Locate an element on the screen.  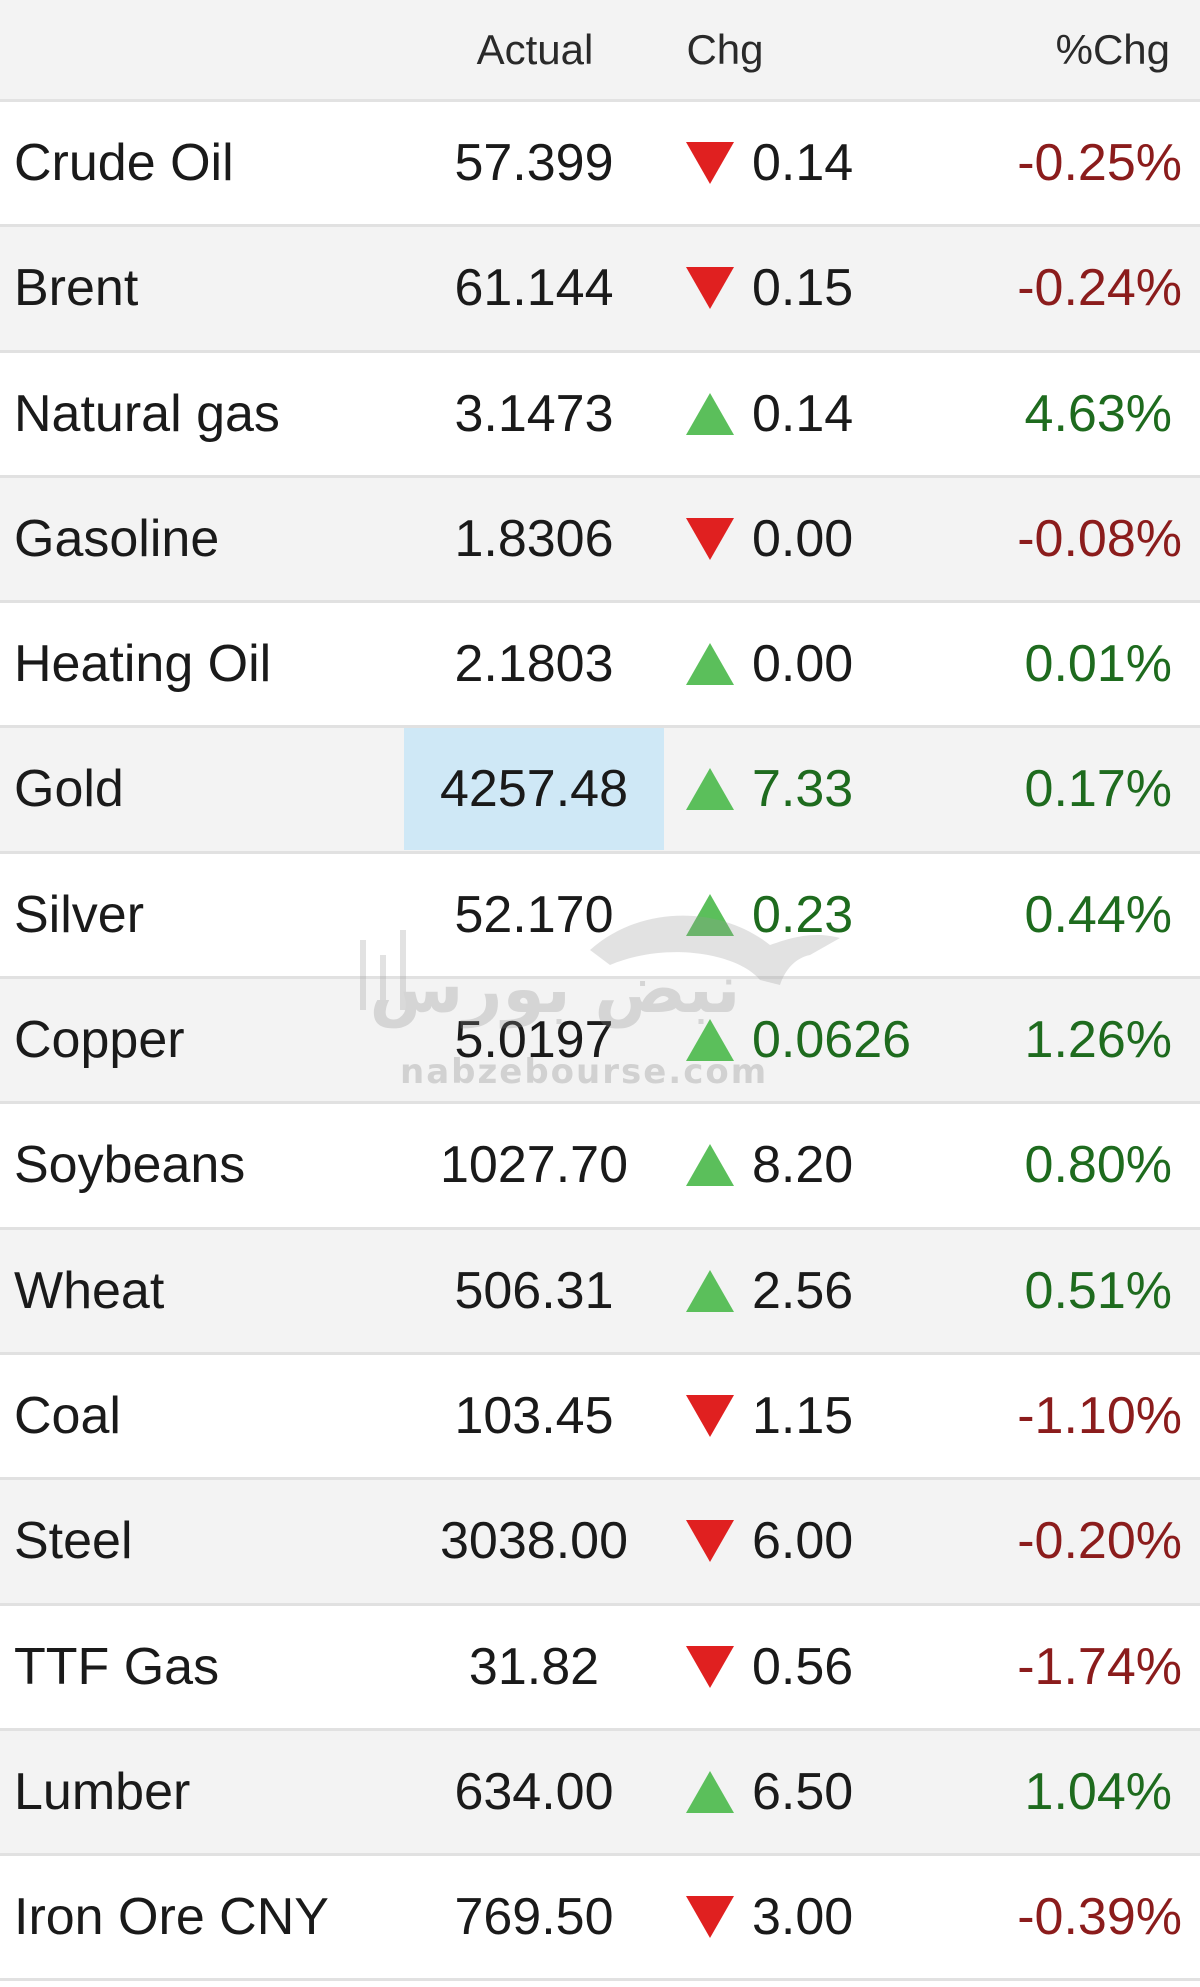
table-row: Wheat 506.31 2.56 0.51% is located at coordinates (600, 1292).